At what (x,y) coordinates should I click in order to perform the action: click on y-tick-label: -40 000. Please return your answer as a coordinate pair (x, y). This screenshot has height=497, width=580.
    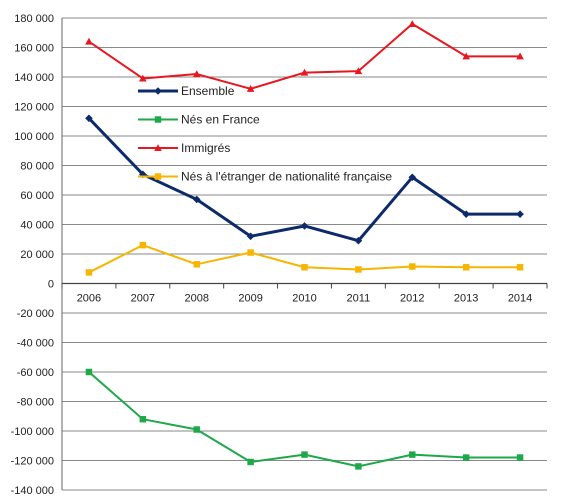
    Looking at the image, I should click on (35, 344).